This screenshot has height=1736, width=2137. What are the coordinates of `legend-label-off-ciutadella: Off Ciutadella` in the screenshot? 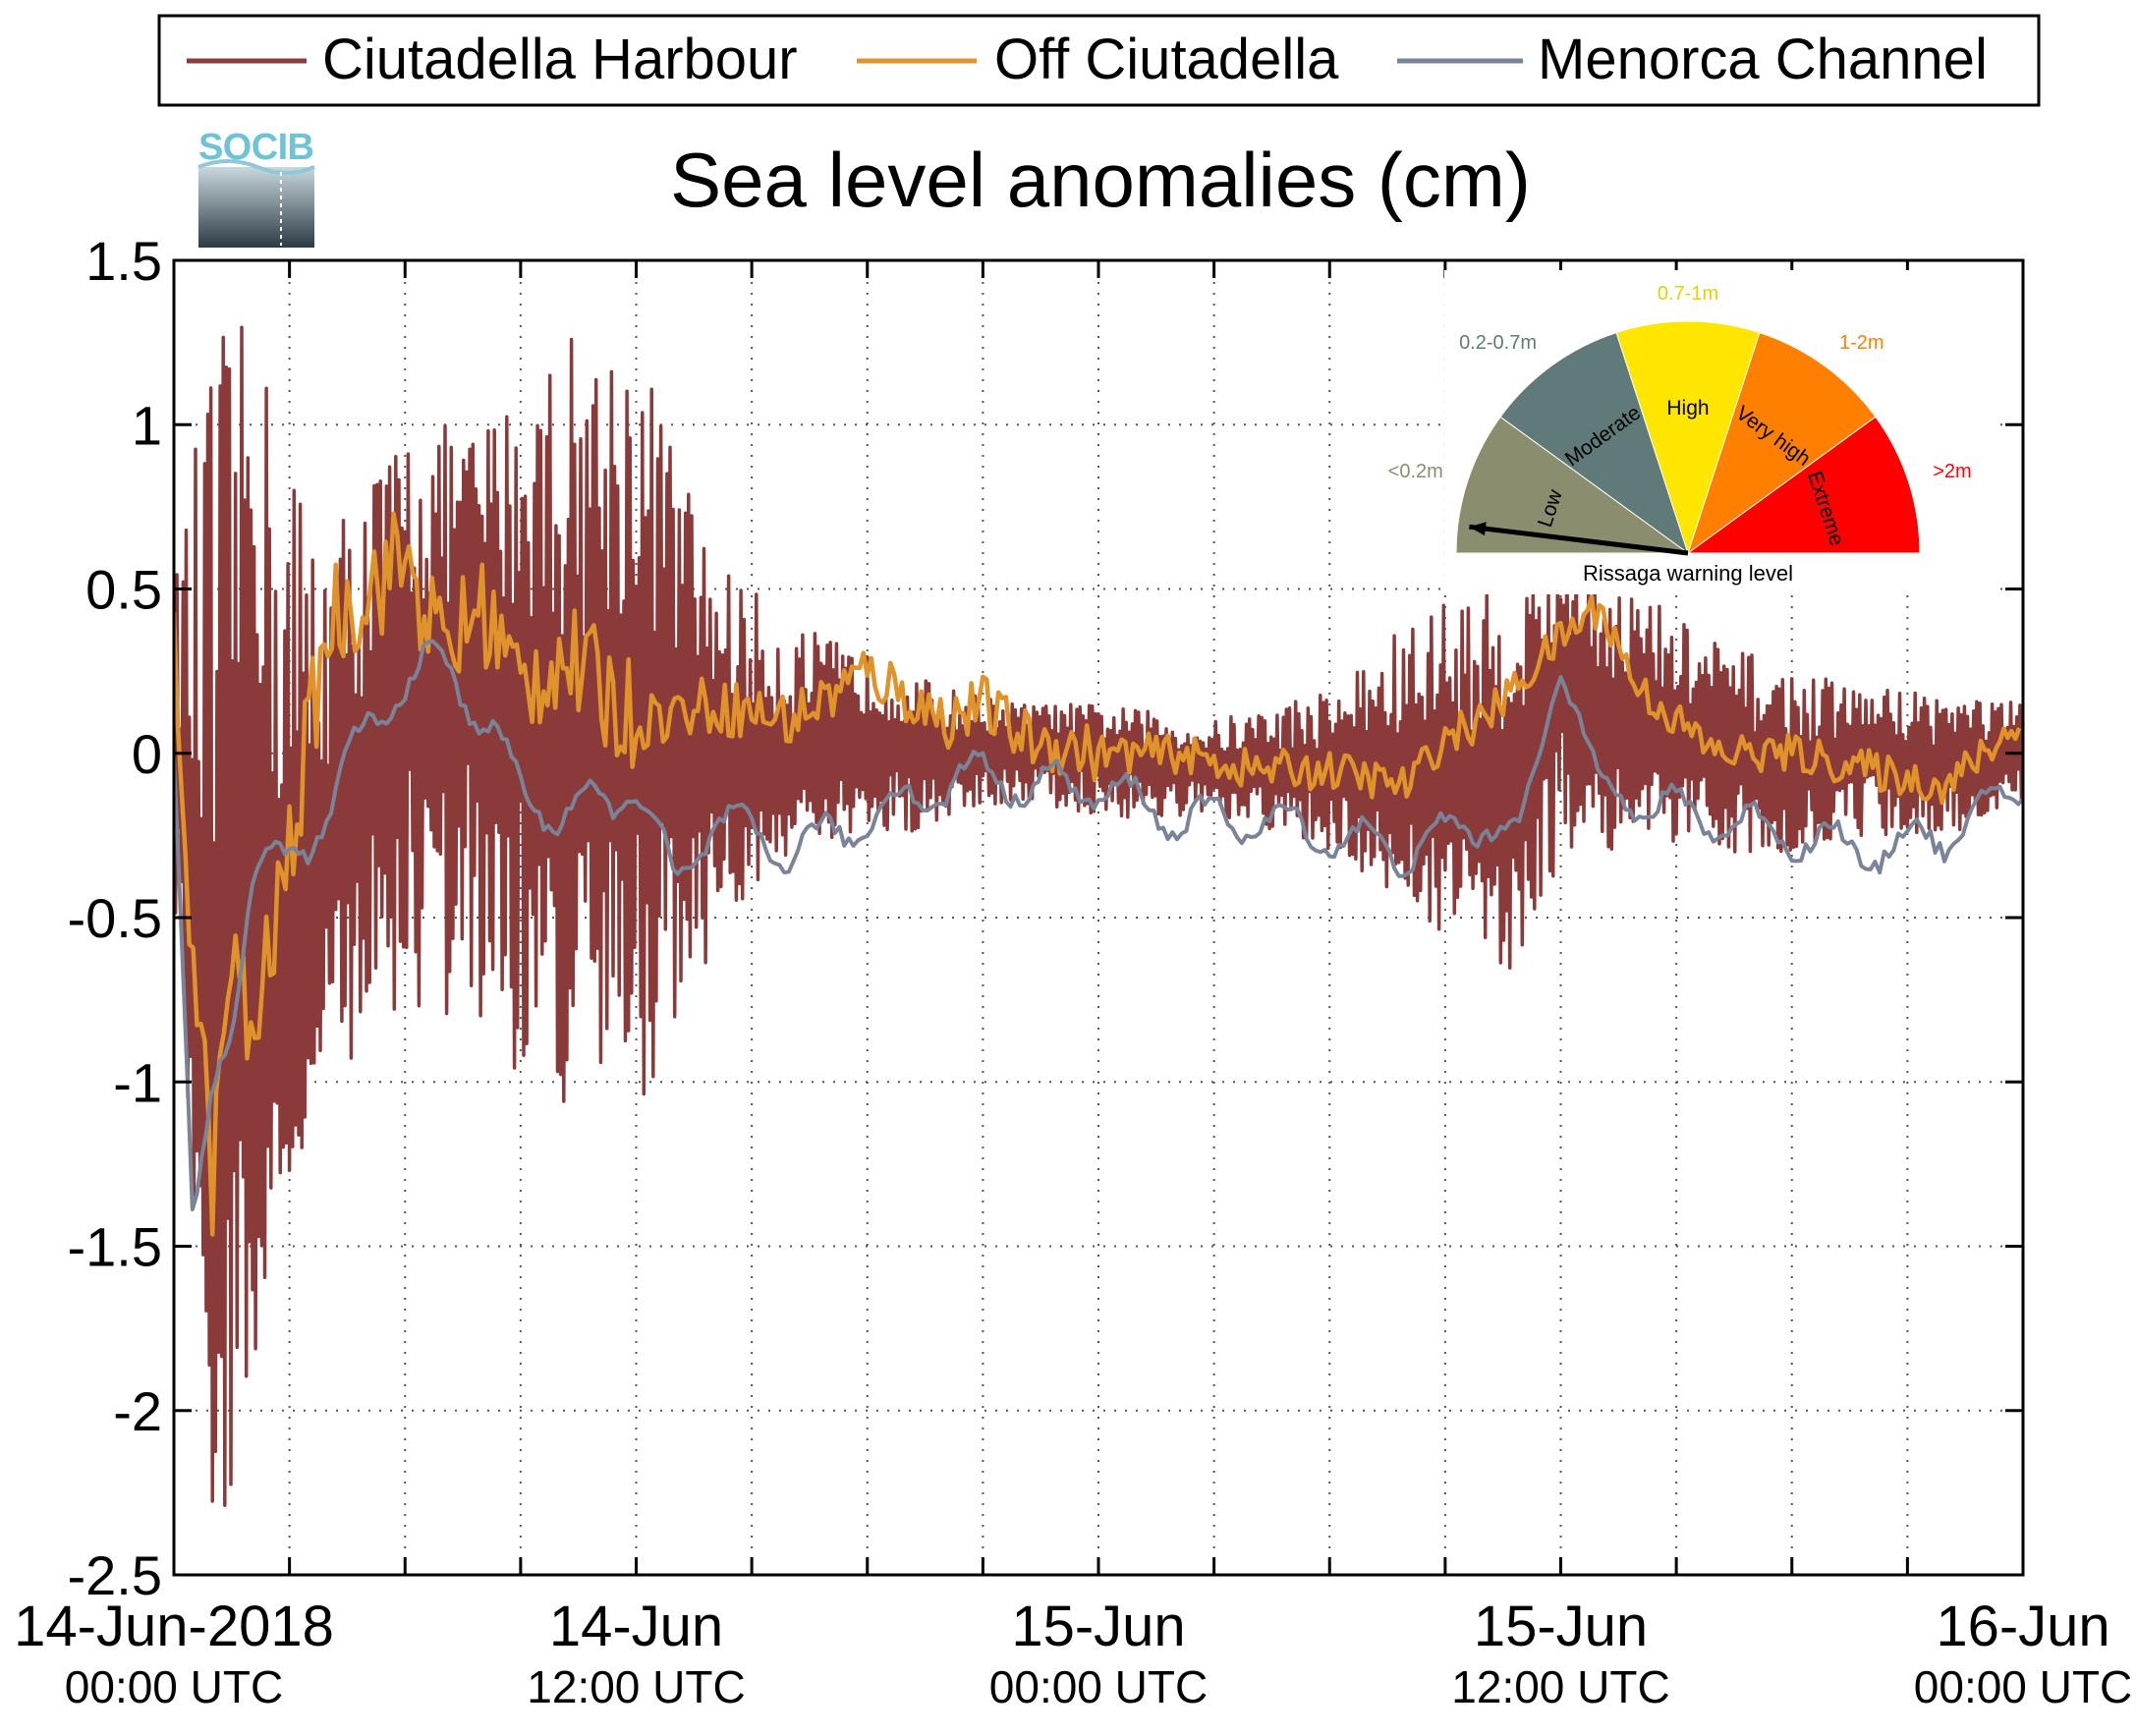 It's located at (1166, 59).